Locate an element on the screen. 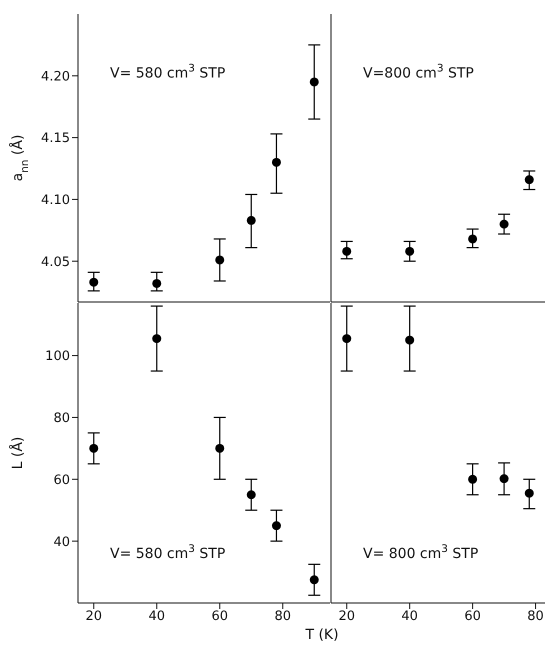 The height and width of the screenshot is (645, 547). y-tick-label: 4.20 is located at coordinates (55, 76).